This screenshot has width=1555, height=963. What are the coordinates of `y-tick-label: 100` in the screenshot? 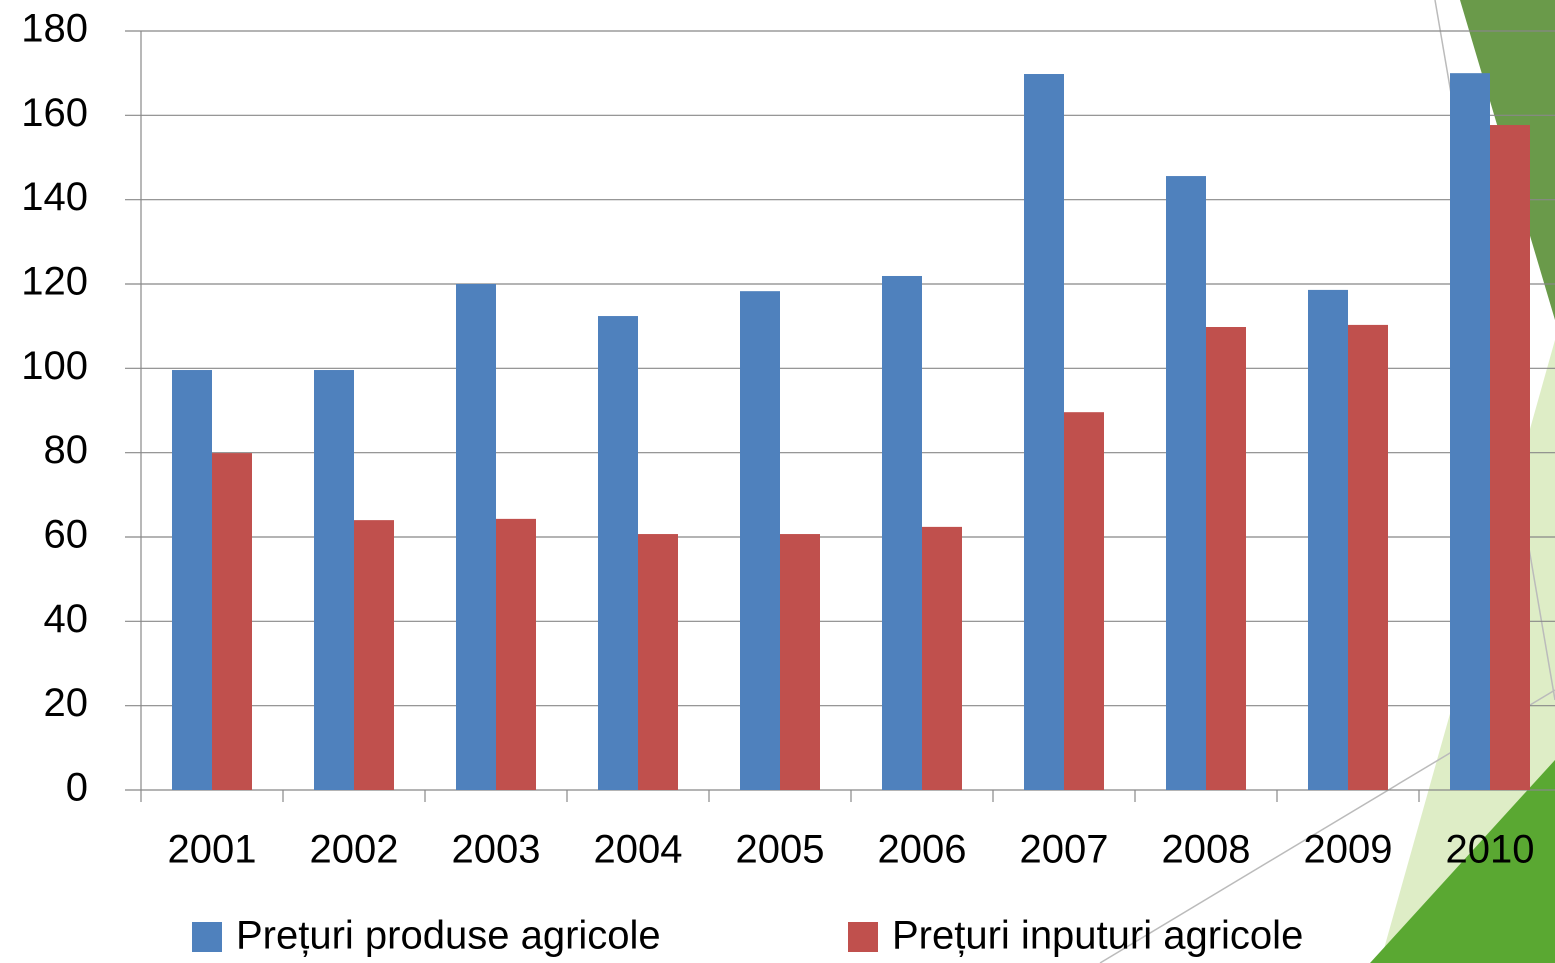 It's located at (54, 366).